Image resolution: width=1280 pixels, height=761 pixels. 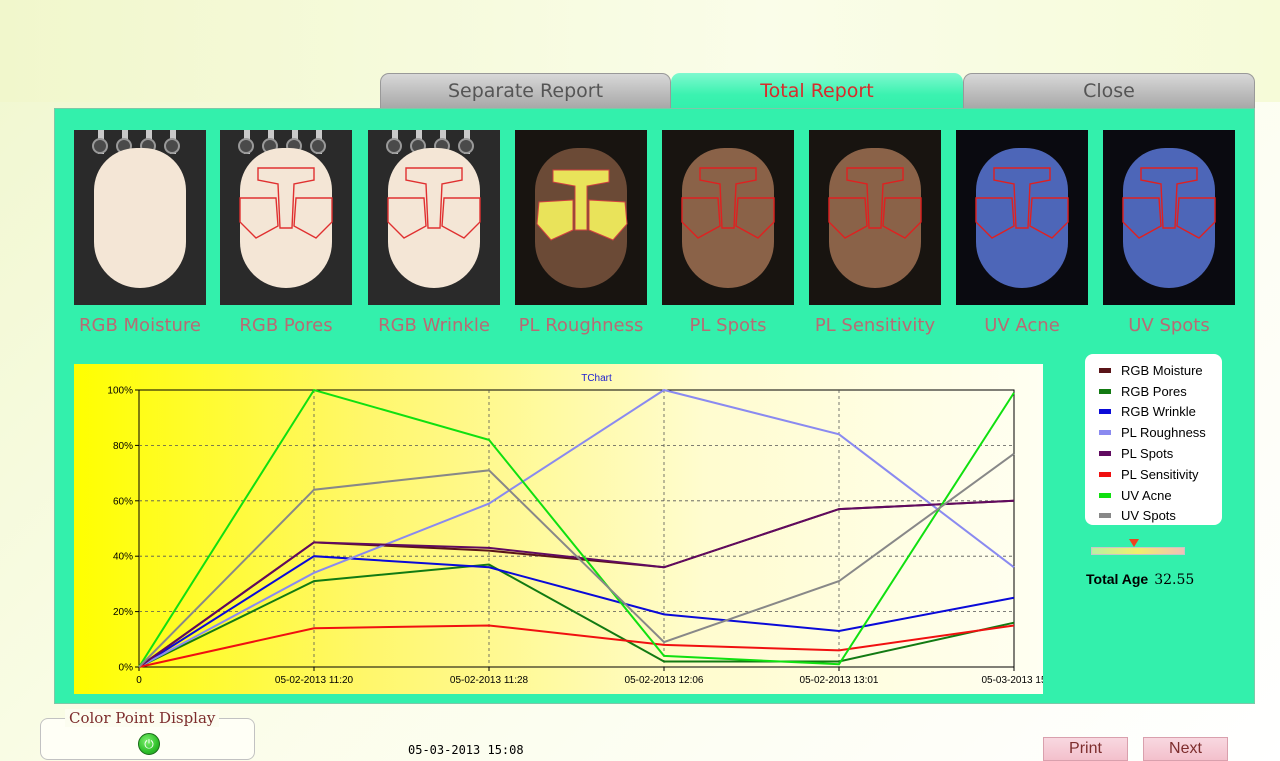 What do you see at coordinates (1022, 325) in the screenshot?
I see `thumbnail-label: UV Acne` at bounding box center [1022, 325].